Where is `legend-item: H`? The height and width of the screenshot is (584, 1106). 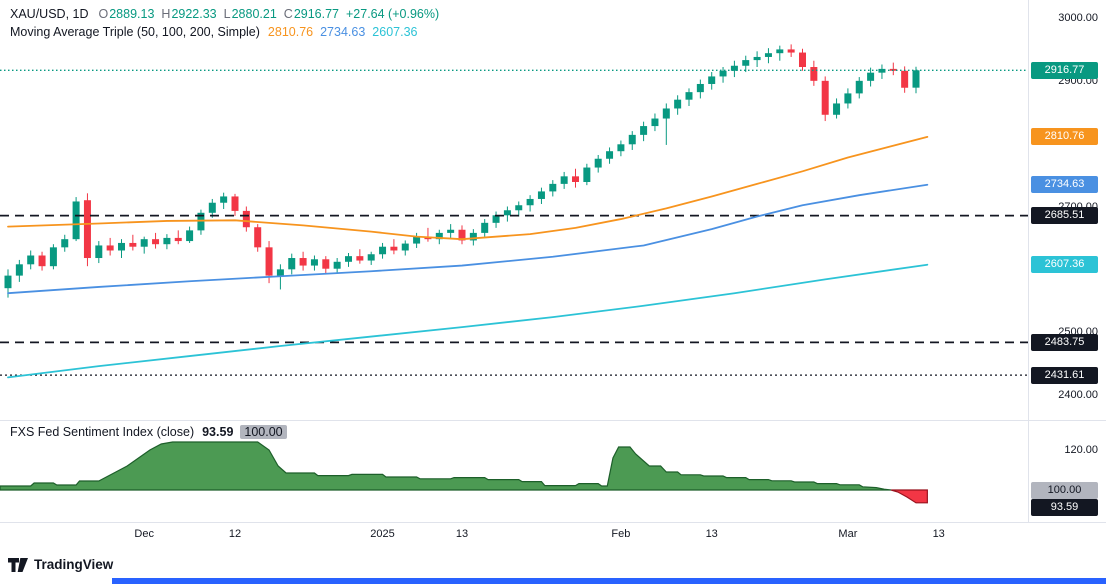 legend-item: H is located at coordinates (166, 14).